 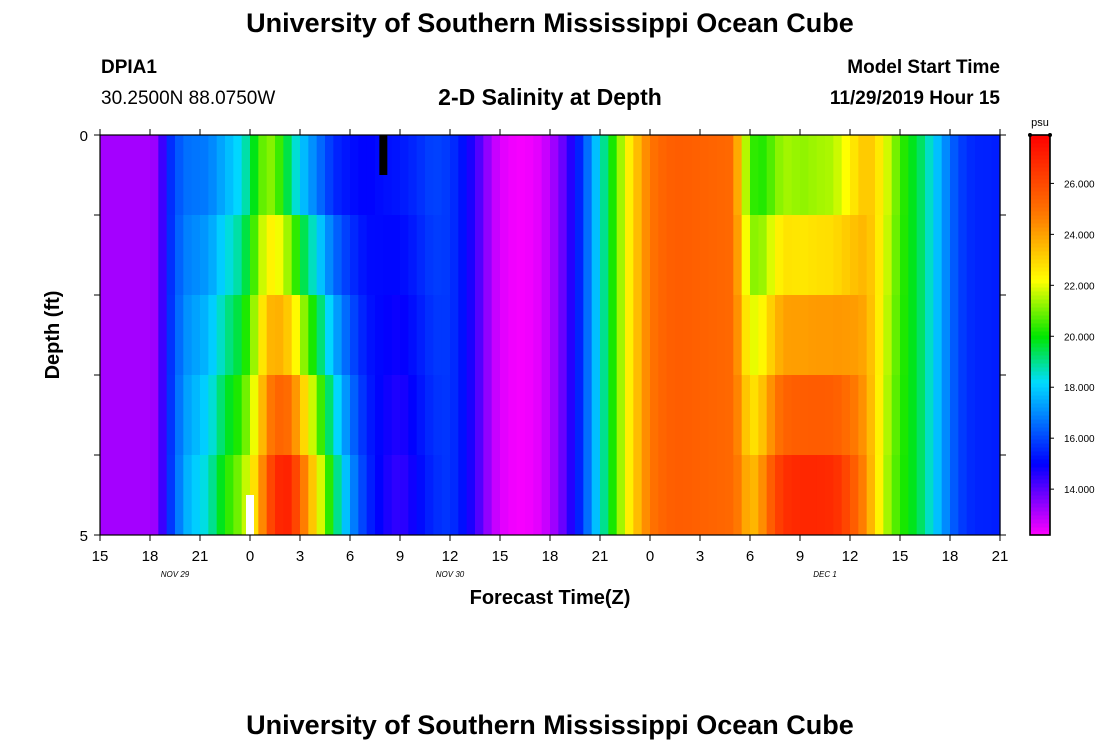 What do you see at coordinates (84, 536) in the screenshot?
I see `y-tick-label: 5` at bounding box center [84, 536].